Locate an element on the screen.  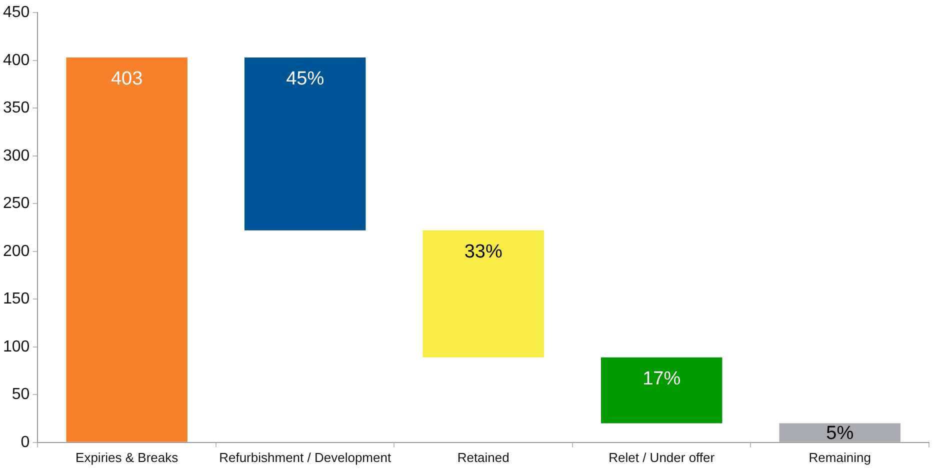
y-tick-label: 150 is located at coordinates (16, 299).